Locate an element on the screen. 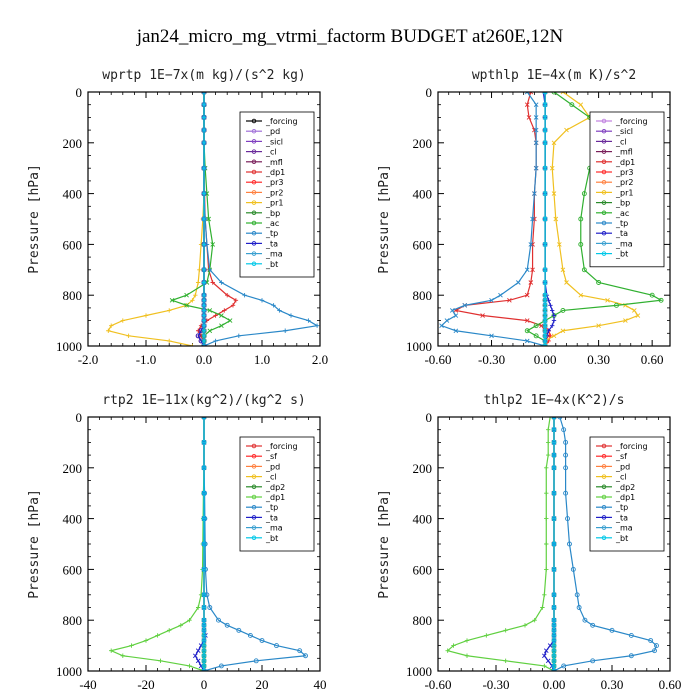  x-tick-label: -1.0 is located at coordinates (146, 359).